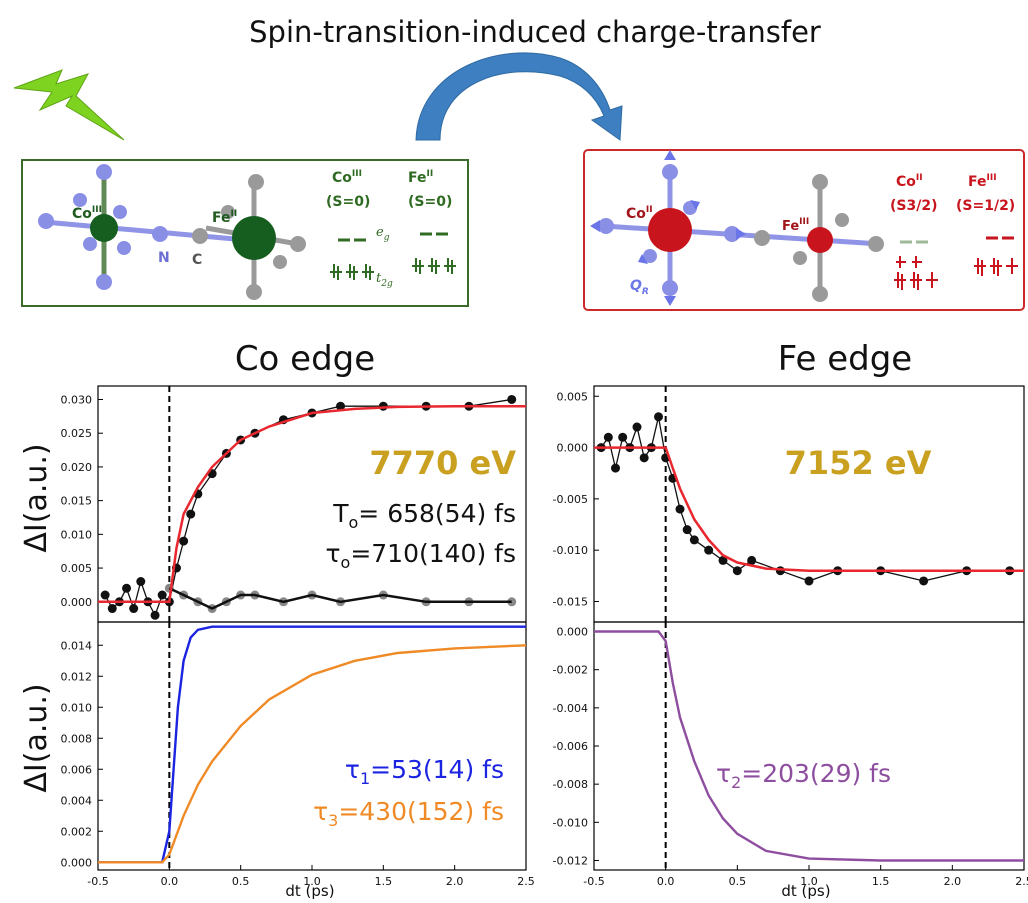  I want to click on qr-label: Q, so click(636, 286).